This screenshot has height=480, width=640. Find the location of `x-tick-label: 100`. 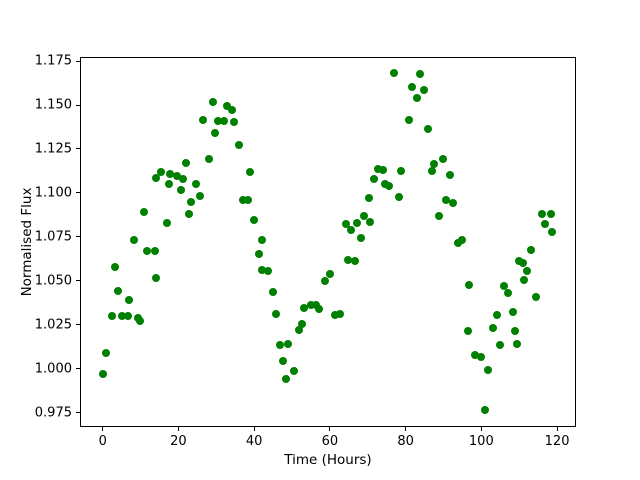

x-tick-label: 100 is located at coordinates (481, 441).